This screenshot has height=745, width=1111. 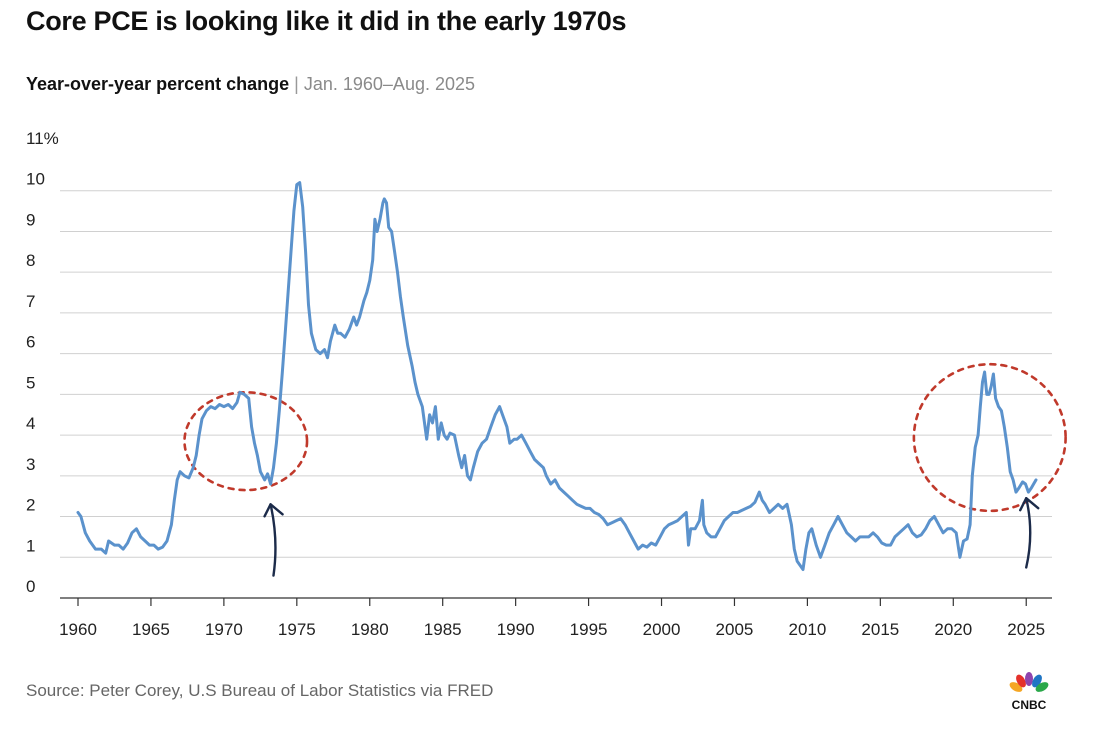 What do you see at coordinates (30, 464) in the screenshot?
I see `y-tick-label: 3` at bounding box center [30, 464].